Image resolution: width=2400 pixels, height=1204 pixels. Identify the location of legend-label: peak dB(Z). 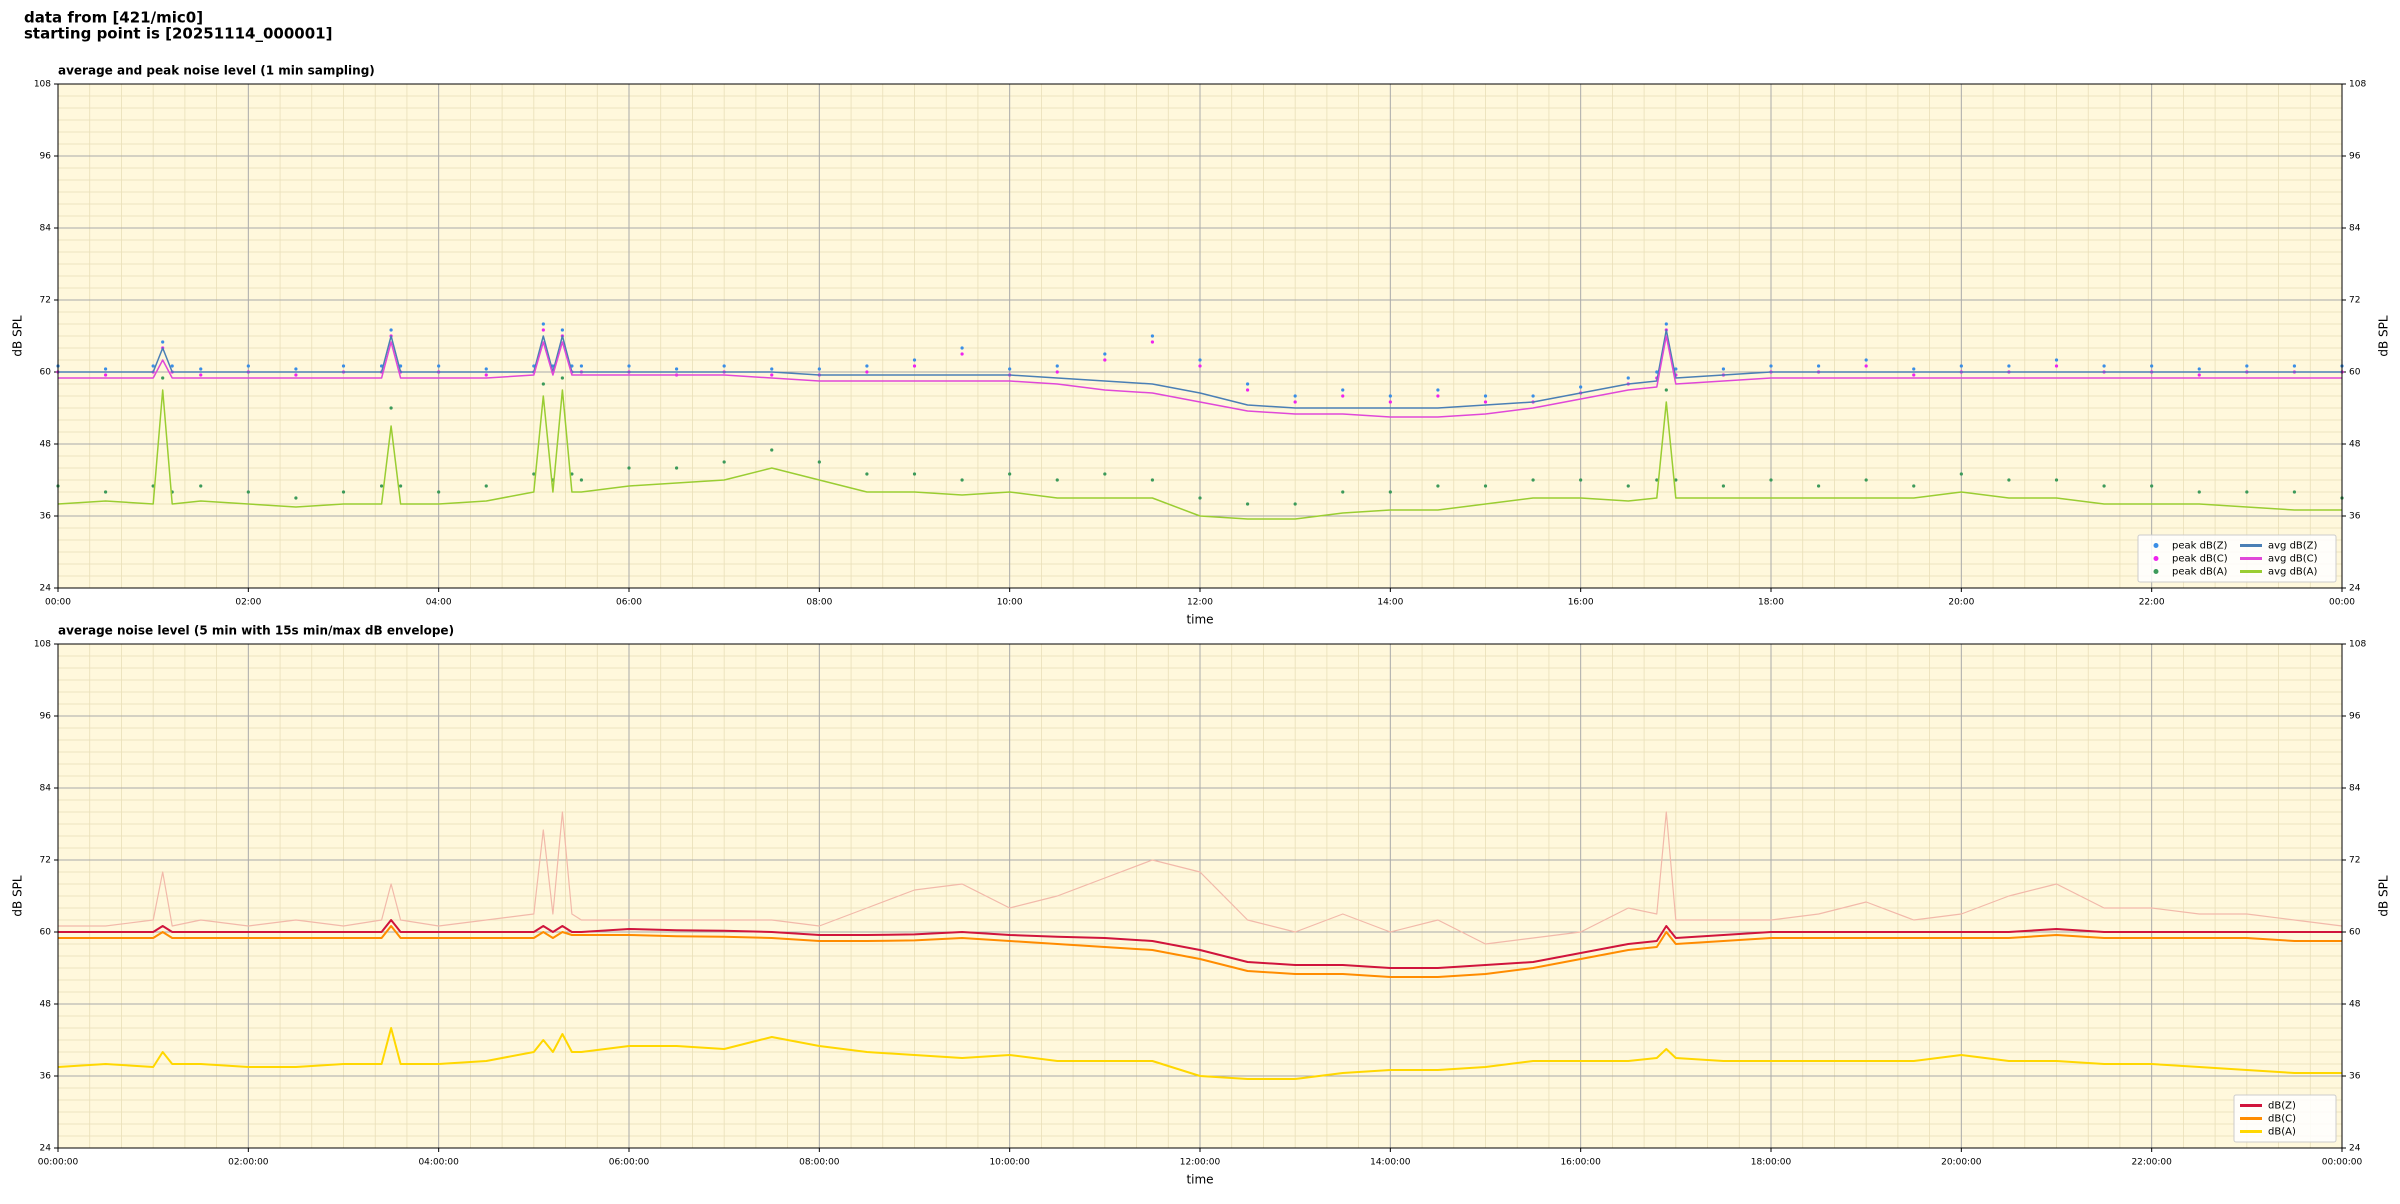
(2200, 546).